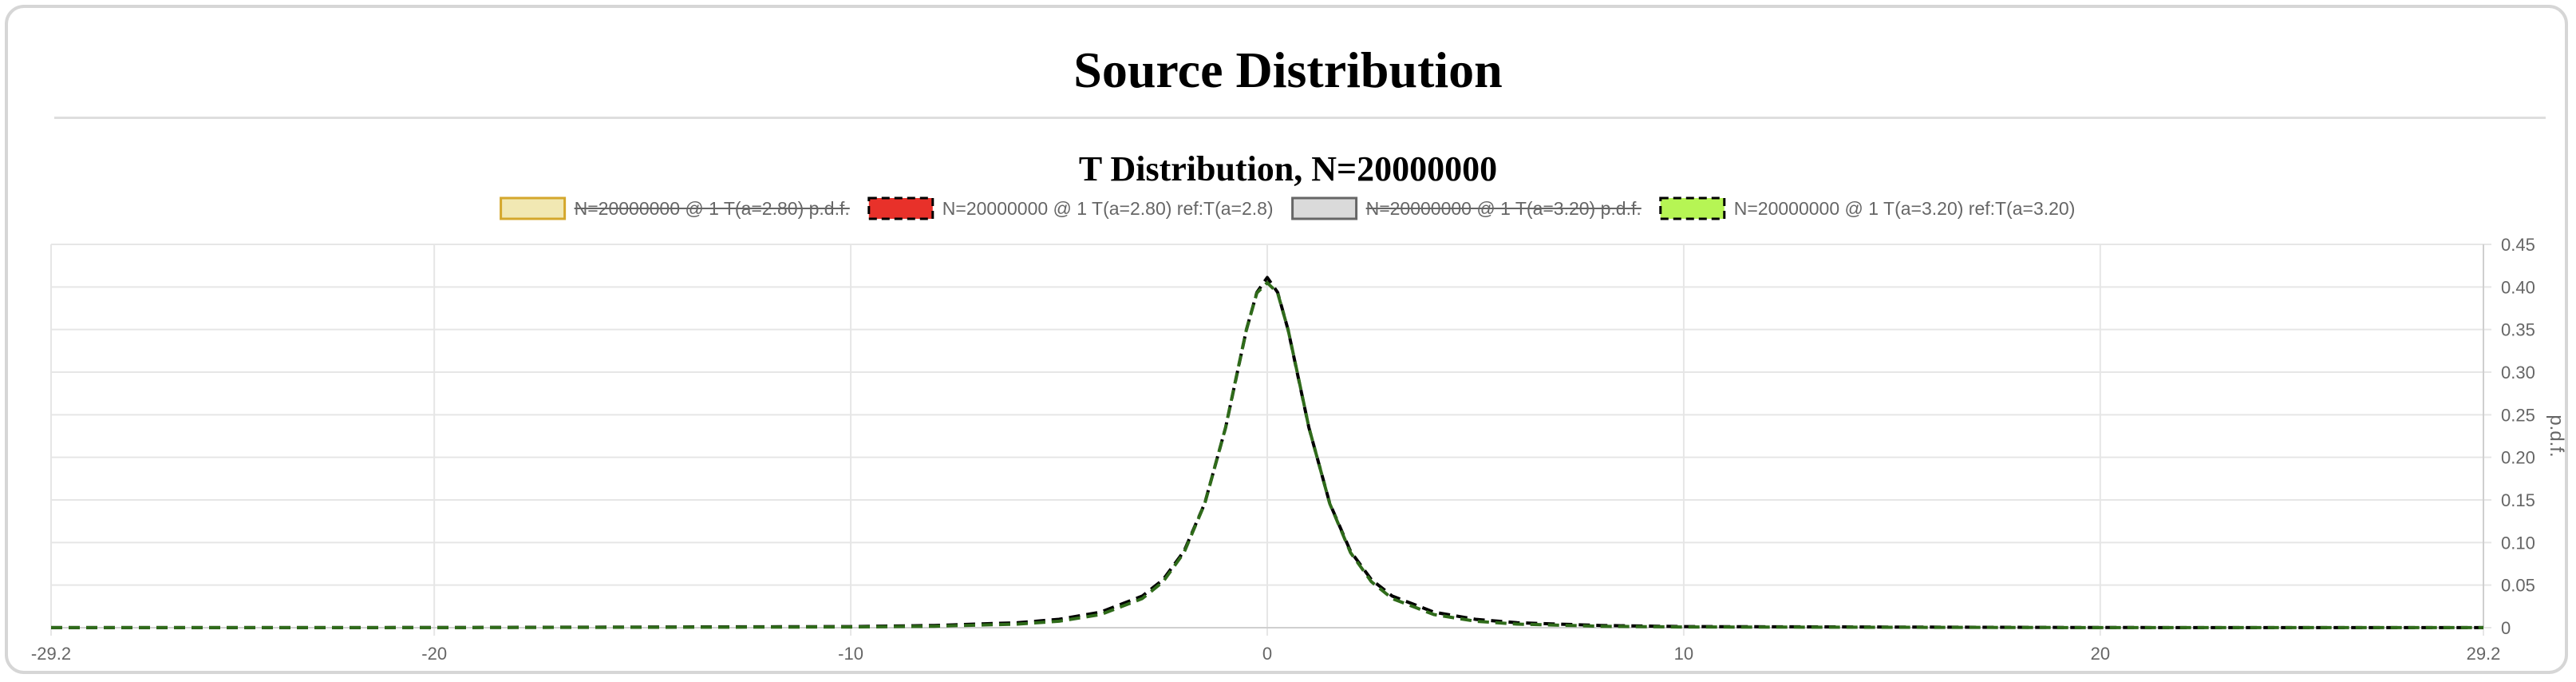 Image resolution: width=2576 pixels, height=682 pixels. I want to click on chart-title: T Distribution, N=20000000, so click(1288, 168).